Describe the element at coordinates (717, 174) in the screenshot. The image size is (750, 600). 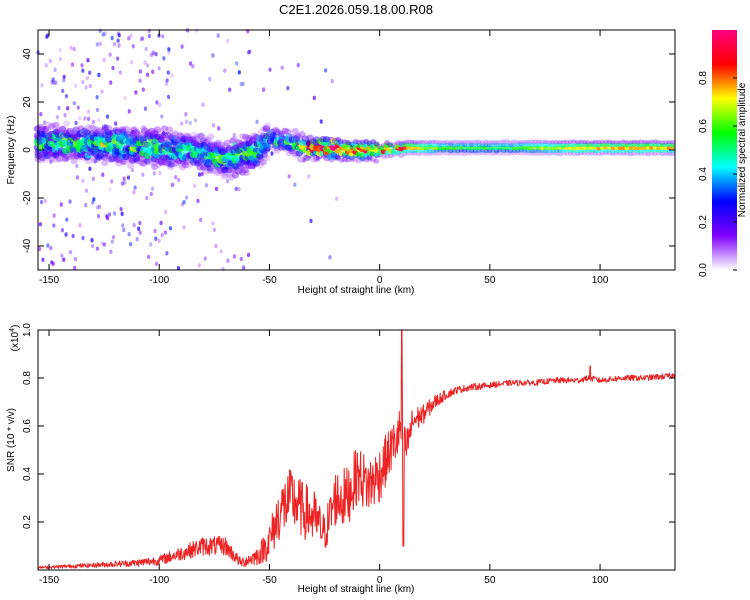
I see `colorbar-axis: 0.0 0.2 0.4 0.6 0.8` at that location.